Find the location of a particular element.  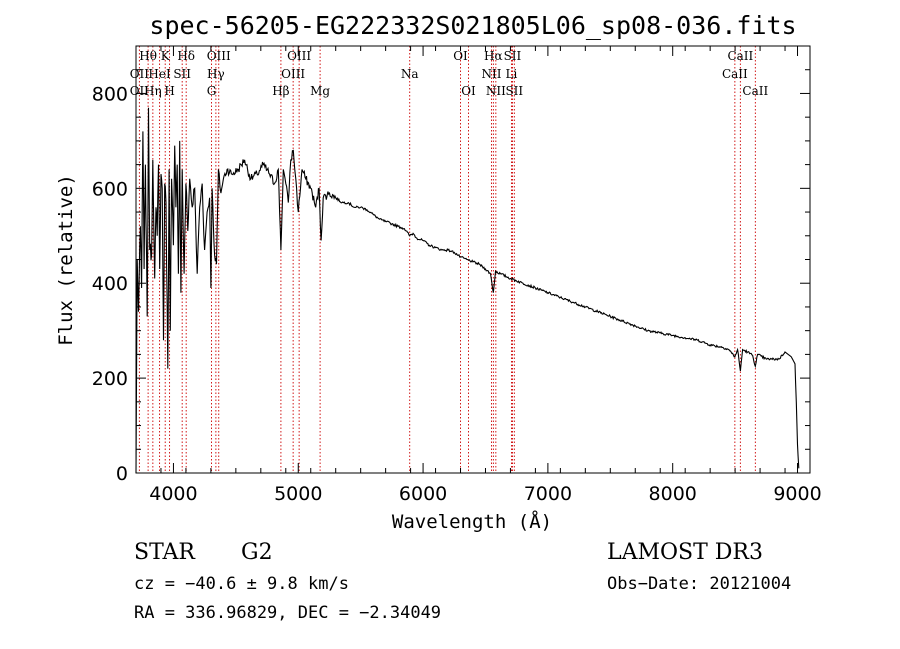

y-tick-label-4: 800 is located at coordinates (110, 94).